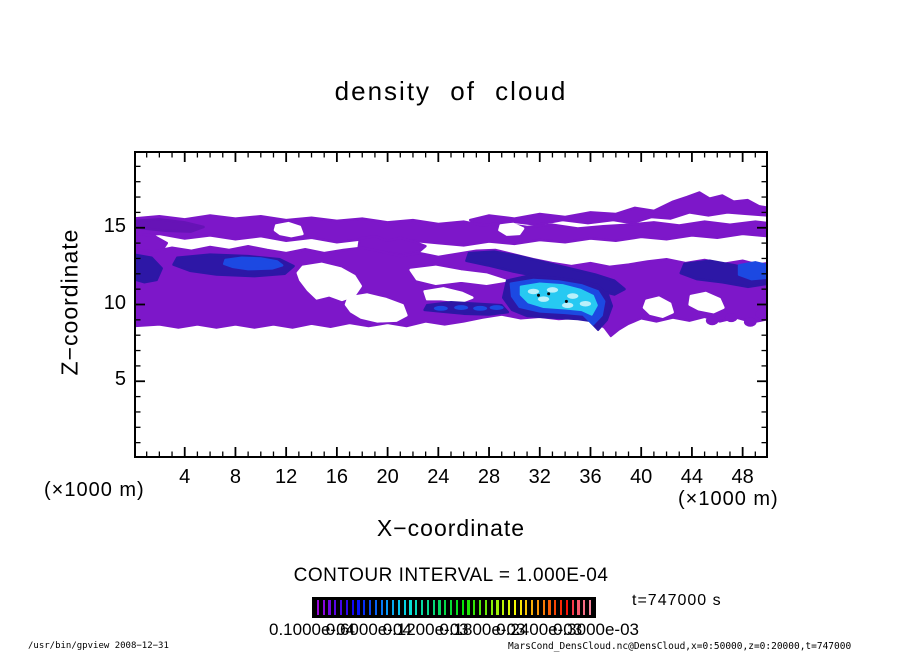 The image size is (904, 654). Describe the element at coordinates (539, 629) in the screenshot. I see `colorbar-tick-label: 0.2400e-03` at that location.